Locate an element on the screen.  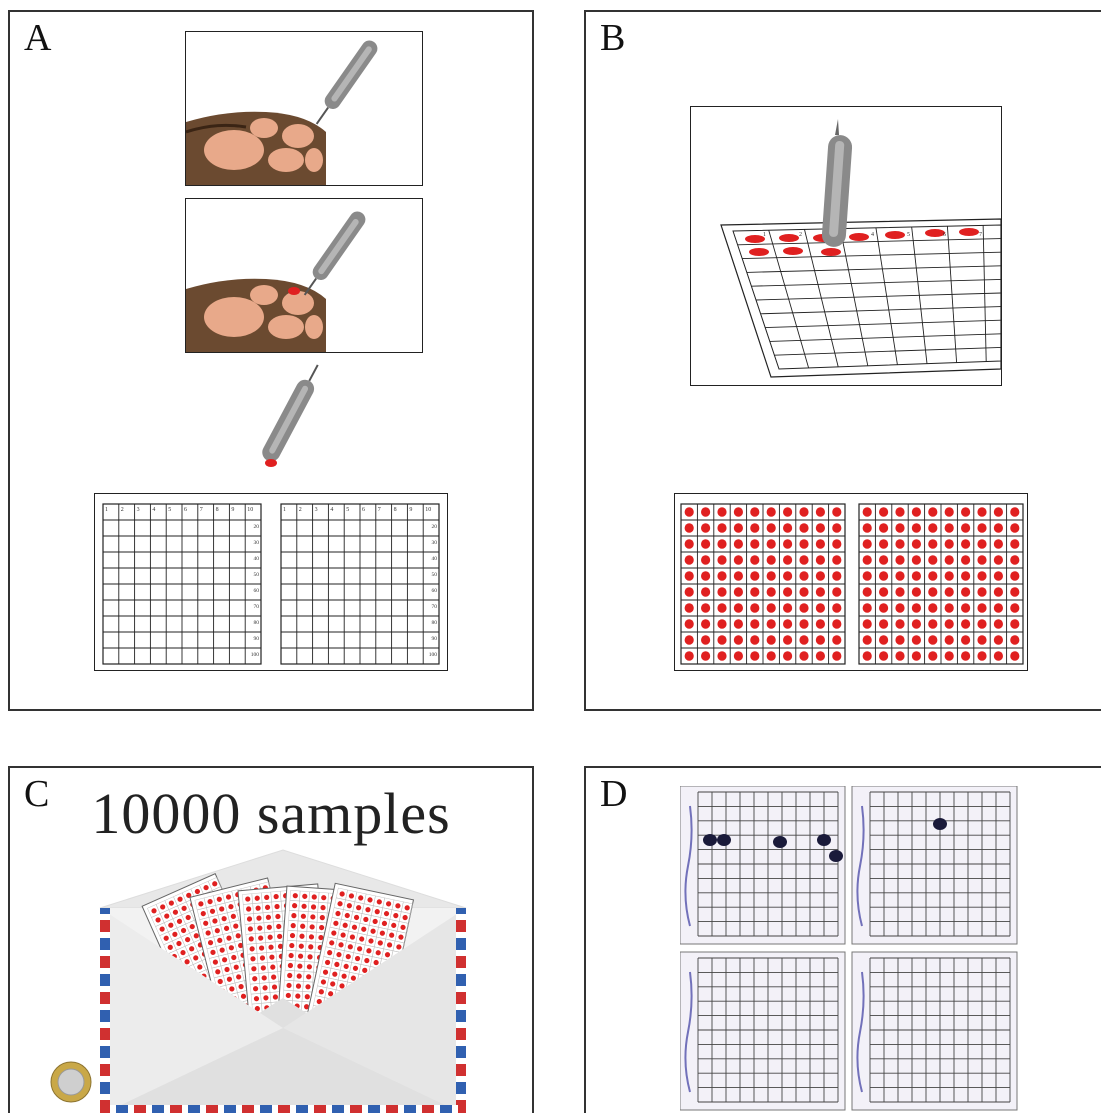
dried-blood-spot is located at coordinates (780, 842).